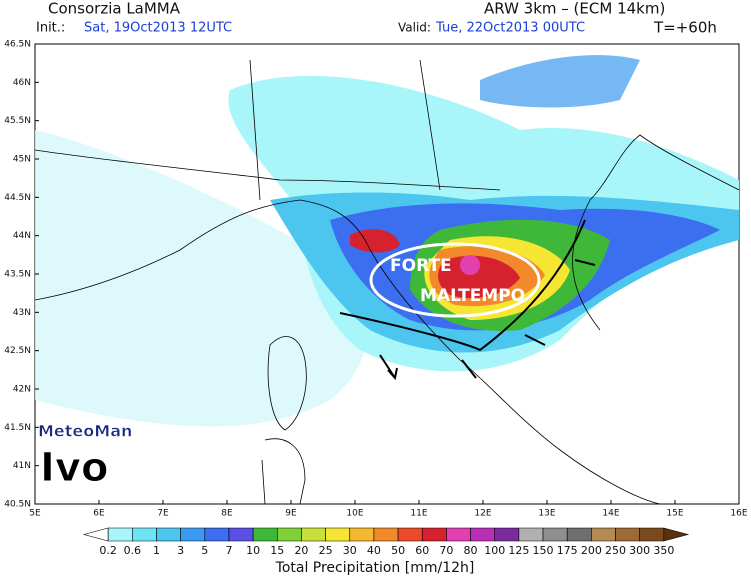 The image size is (751, 580). What do you see at coordinates (133, 550) in the screenshot?
I see `legend-level: 0.6` at bounding box center [133, 550].